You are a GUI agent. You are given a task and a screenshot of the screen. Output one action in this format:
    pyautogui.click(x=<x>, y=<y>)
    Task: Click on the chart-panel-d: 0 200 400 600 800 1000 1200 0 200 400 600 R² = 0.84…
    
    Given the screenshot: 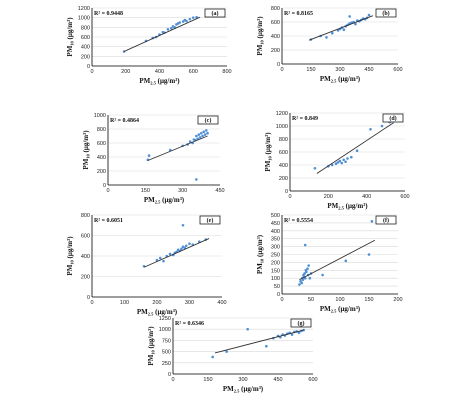 What is the action you would take?
    pyautogui.click(x=337, y=161)
    